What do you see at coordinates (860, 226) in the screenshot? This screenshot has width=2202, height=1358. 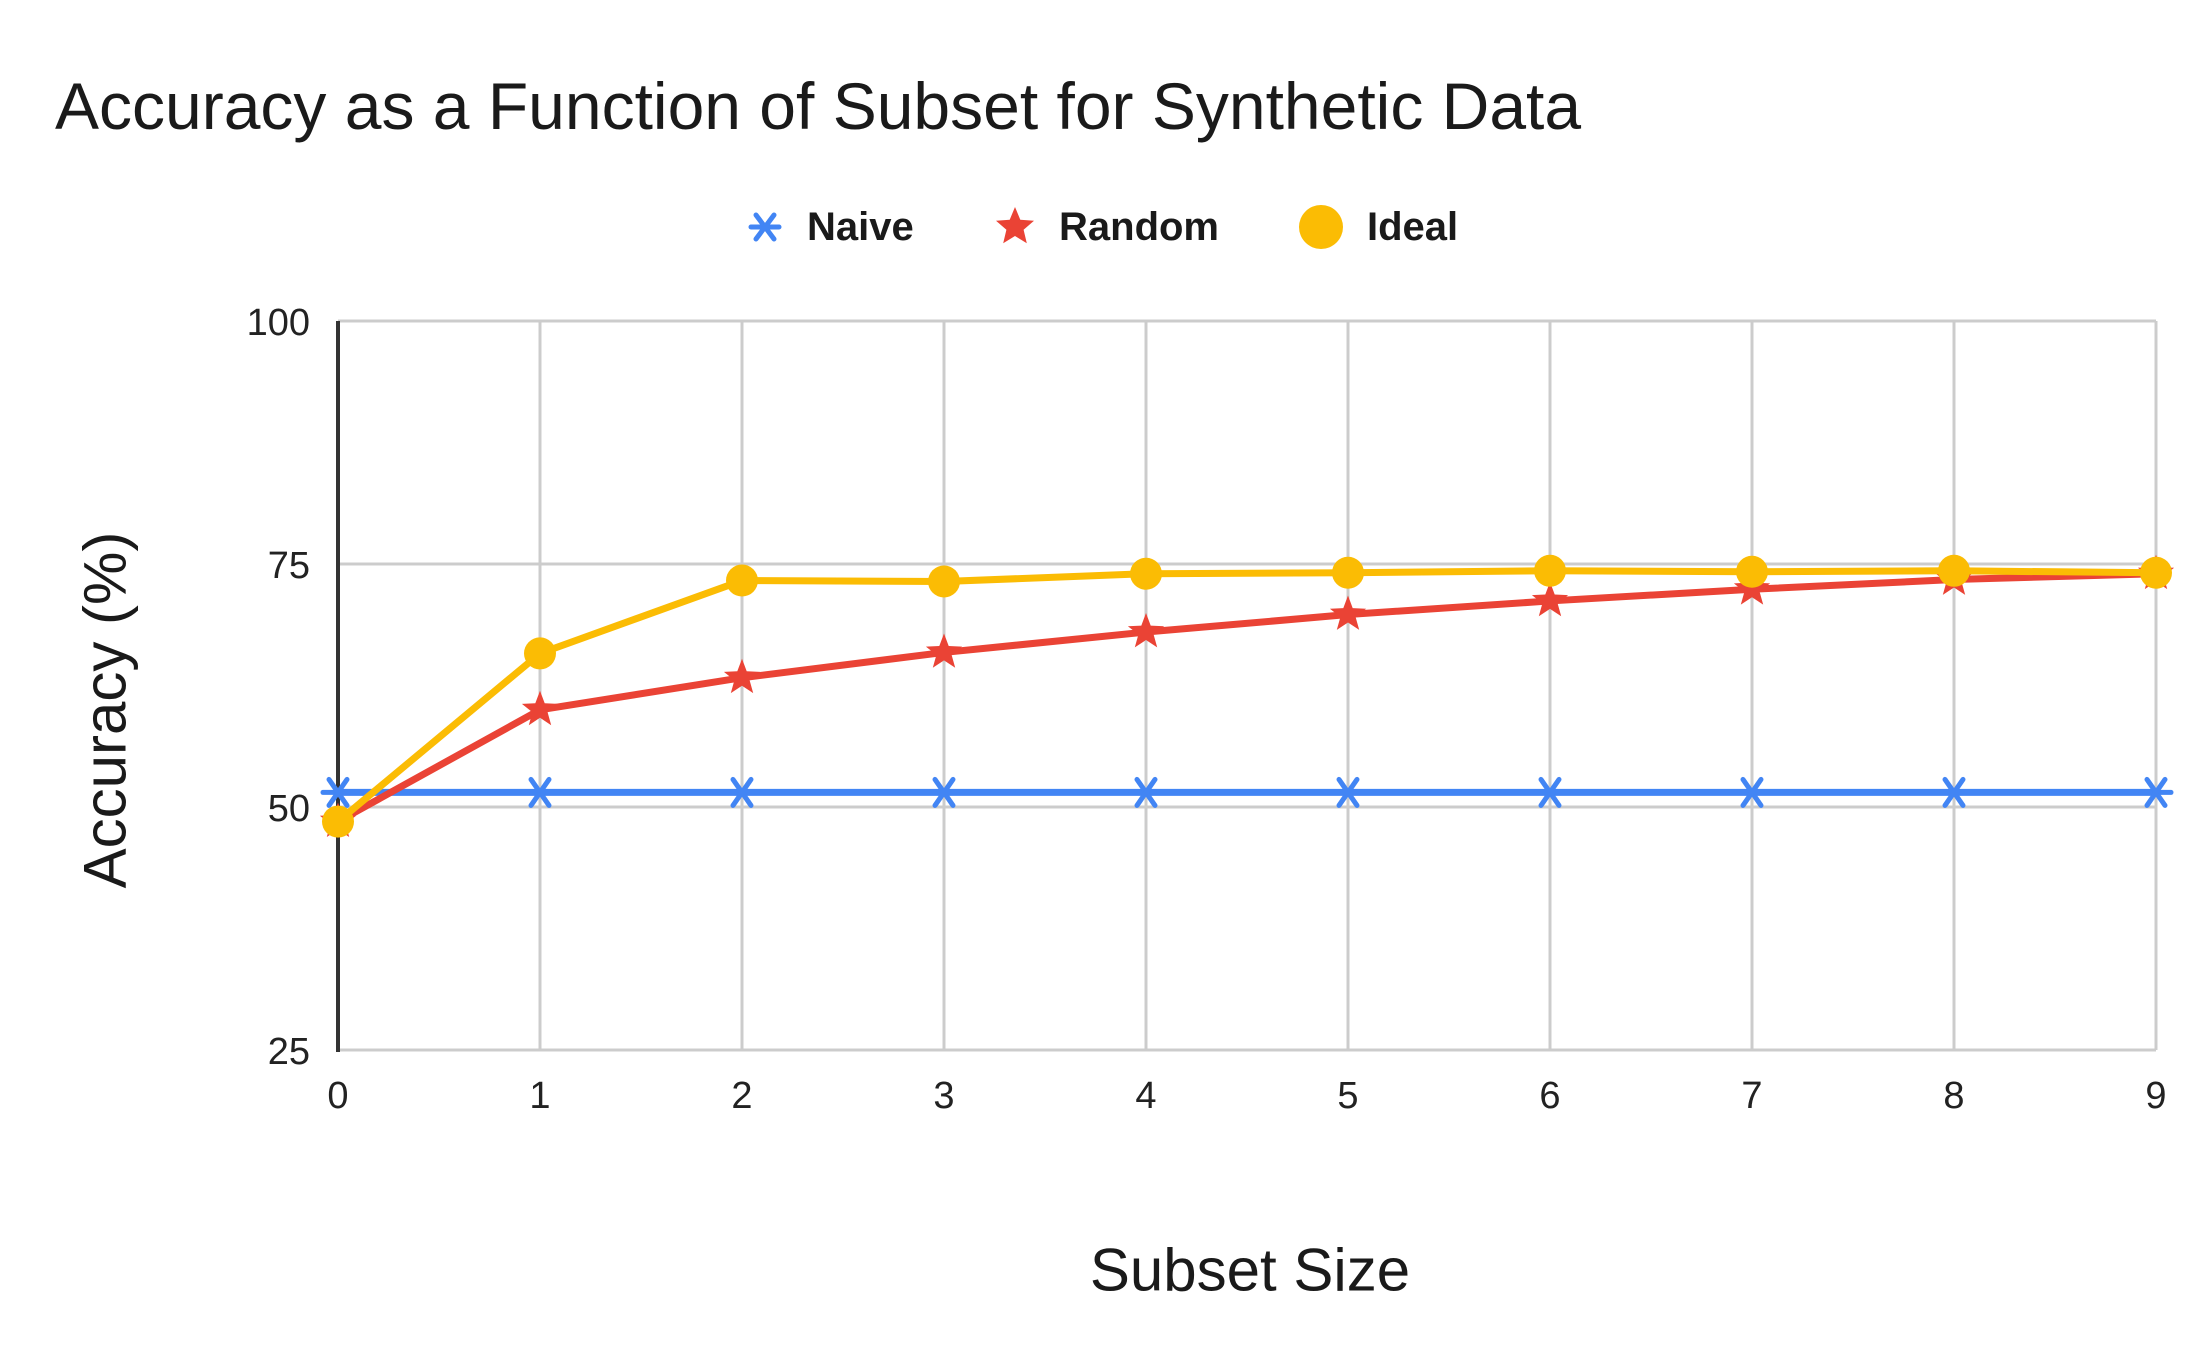 I see `legend-label-naive: Naive` at bounding box center [860, 226].